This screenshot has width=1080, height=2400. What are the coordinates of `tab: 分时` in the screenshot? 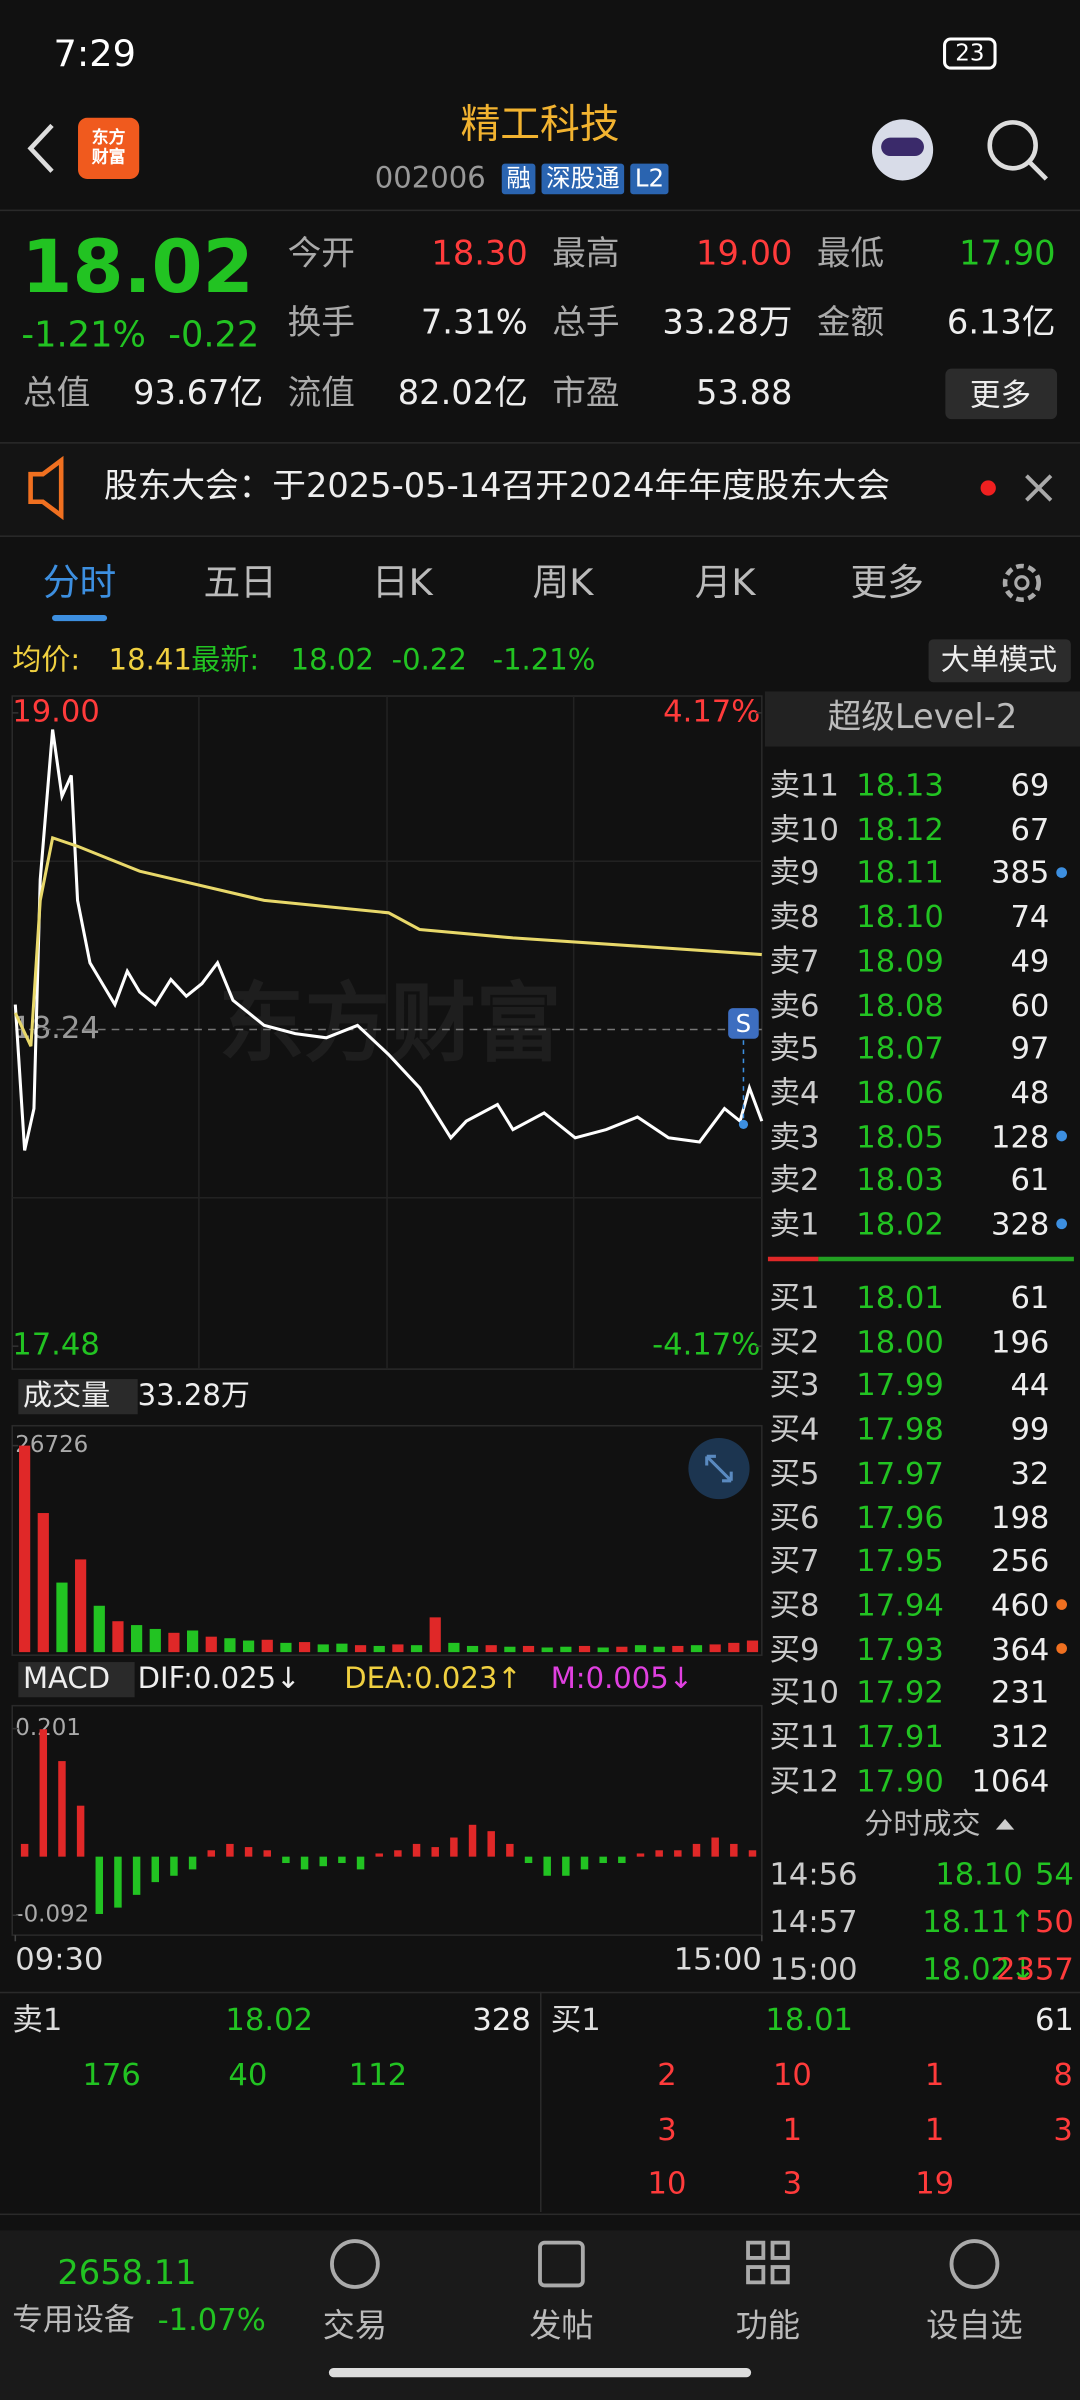 It's located at (79, 583).